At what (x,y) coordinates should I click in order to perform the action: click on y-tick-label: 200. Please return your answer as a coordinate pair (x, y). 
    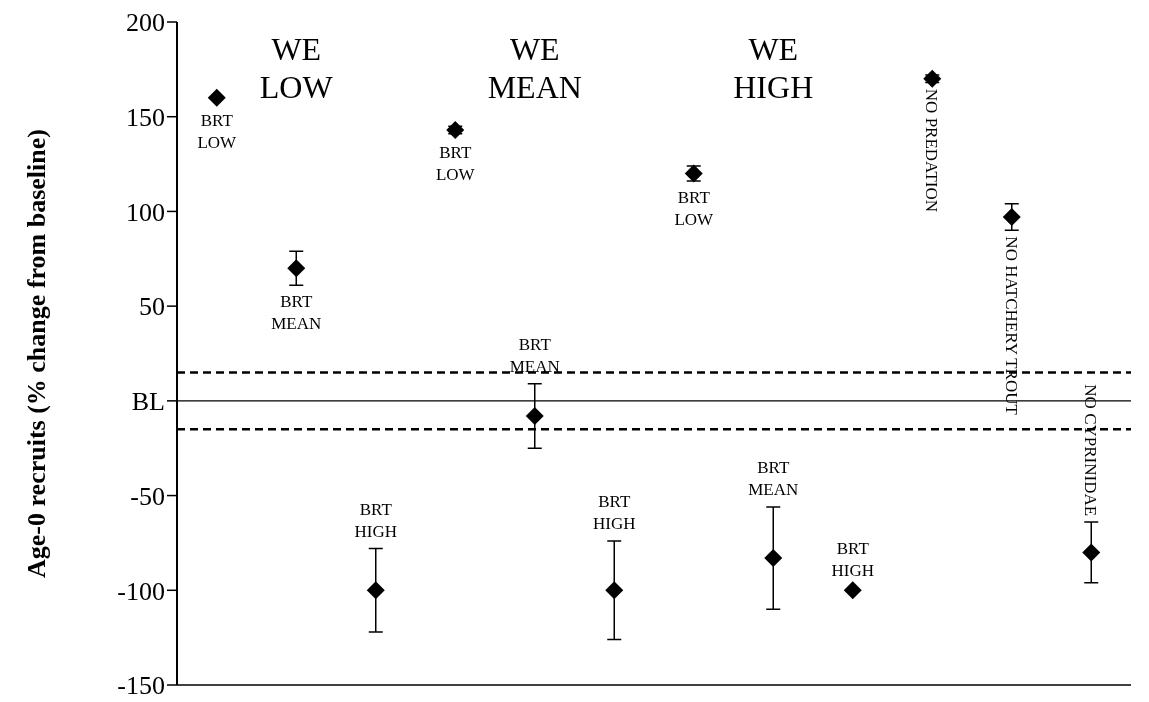
    Looking at the image, I should click on (145, 23).